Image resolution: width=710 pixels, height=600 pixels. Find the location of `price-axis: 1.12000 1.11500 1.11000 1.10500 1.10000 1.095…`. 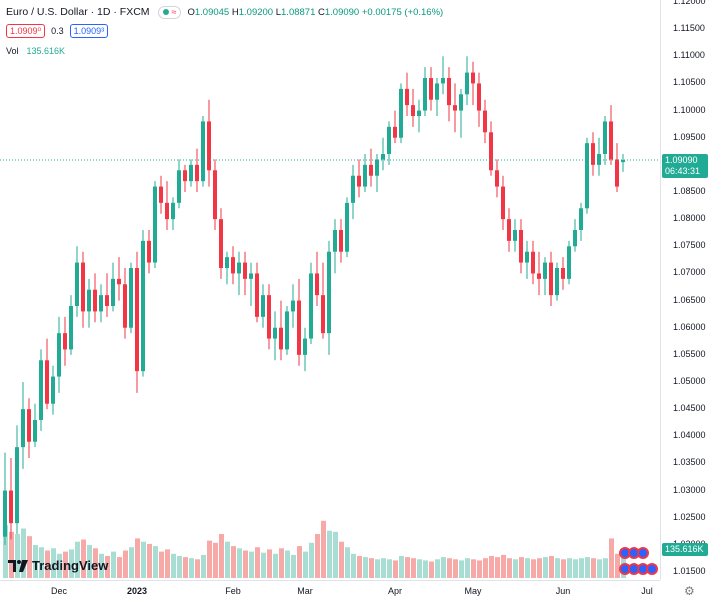

price-axis: 1.12000 1.11500 1.11000 1.10500 1.10000 1.095… is located at coordinates (685, 290).